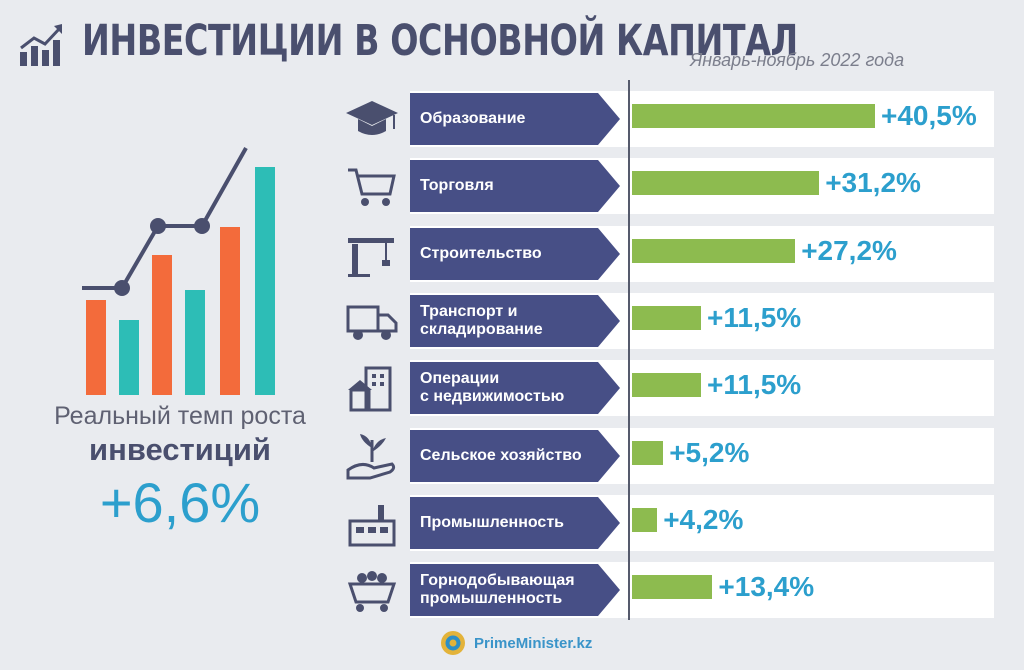 This screenshot has width=1024, height=670. What do you see at coordinates (702, 320) in the screenshot?
I see `sector-row: Транспорт и складирование +11,5%` at bounding box center [702, 320].